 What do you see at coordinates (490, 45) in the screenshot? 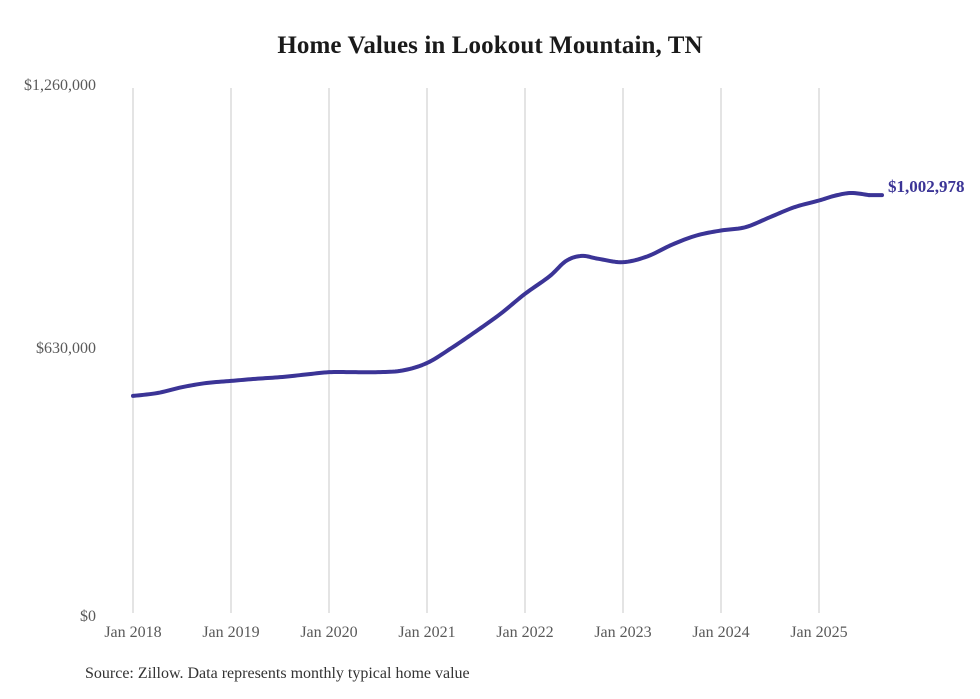
I see `page-title: Home Values in Lookout Mountain, TN` at bounding box center [490, 45].